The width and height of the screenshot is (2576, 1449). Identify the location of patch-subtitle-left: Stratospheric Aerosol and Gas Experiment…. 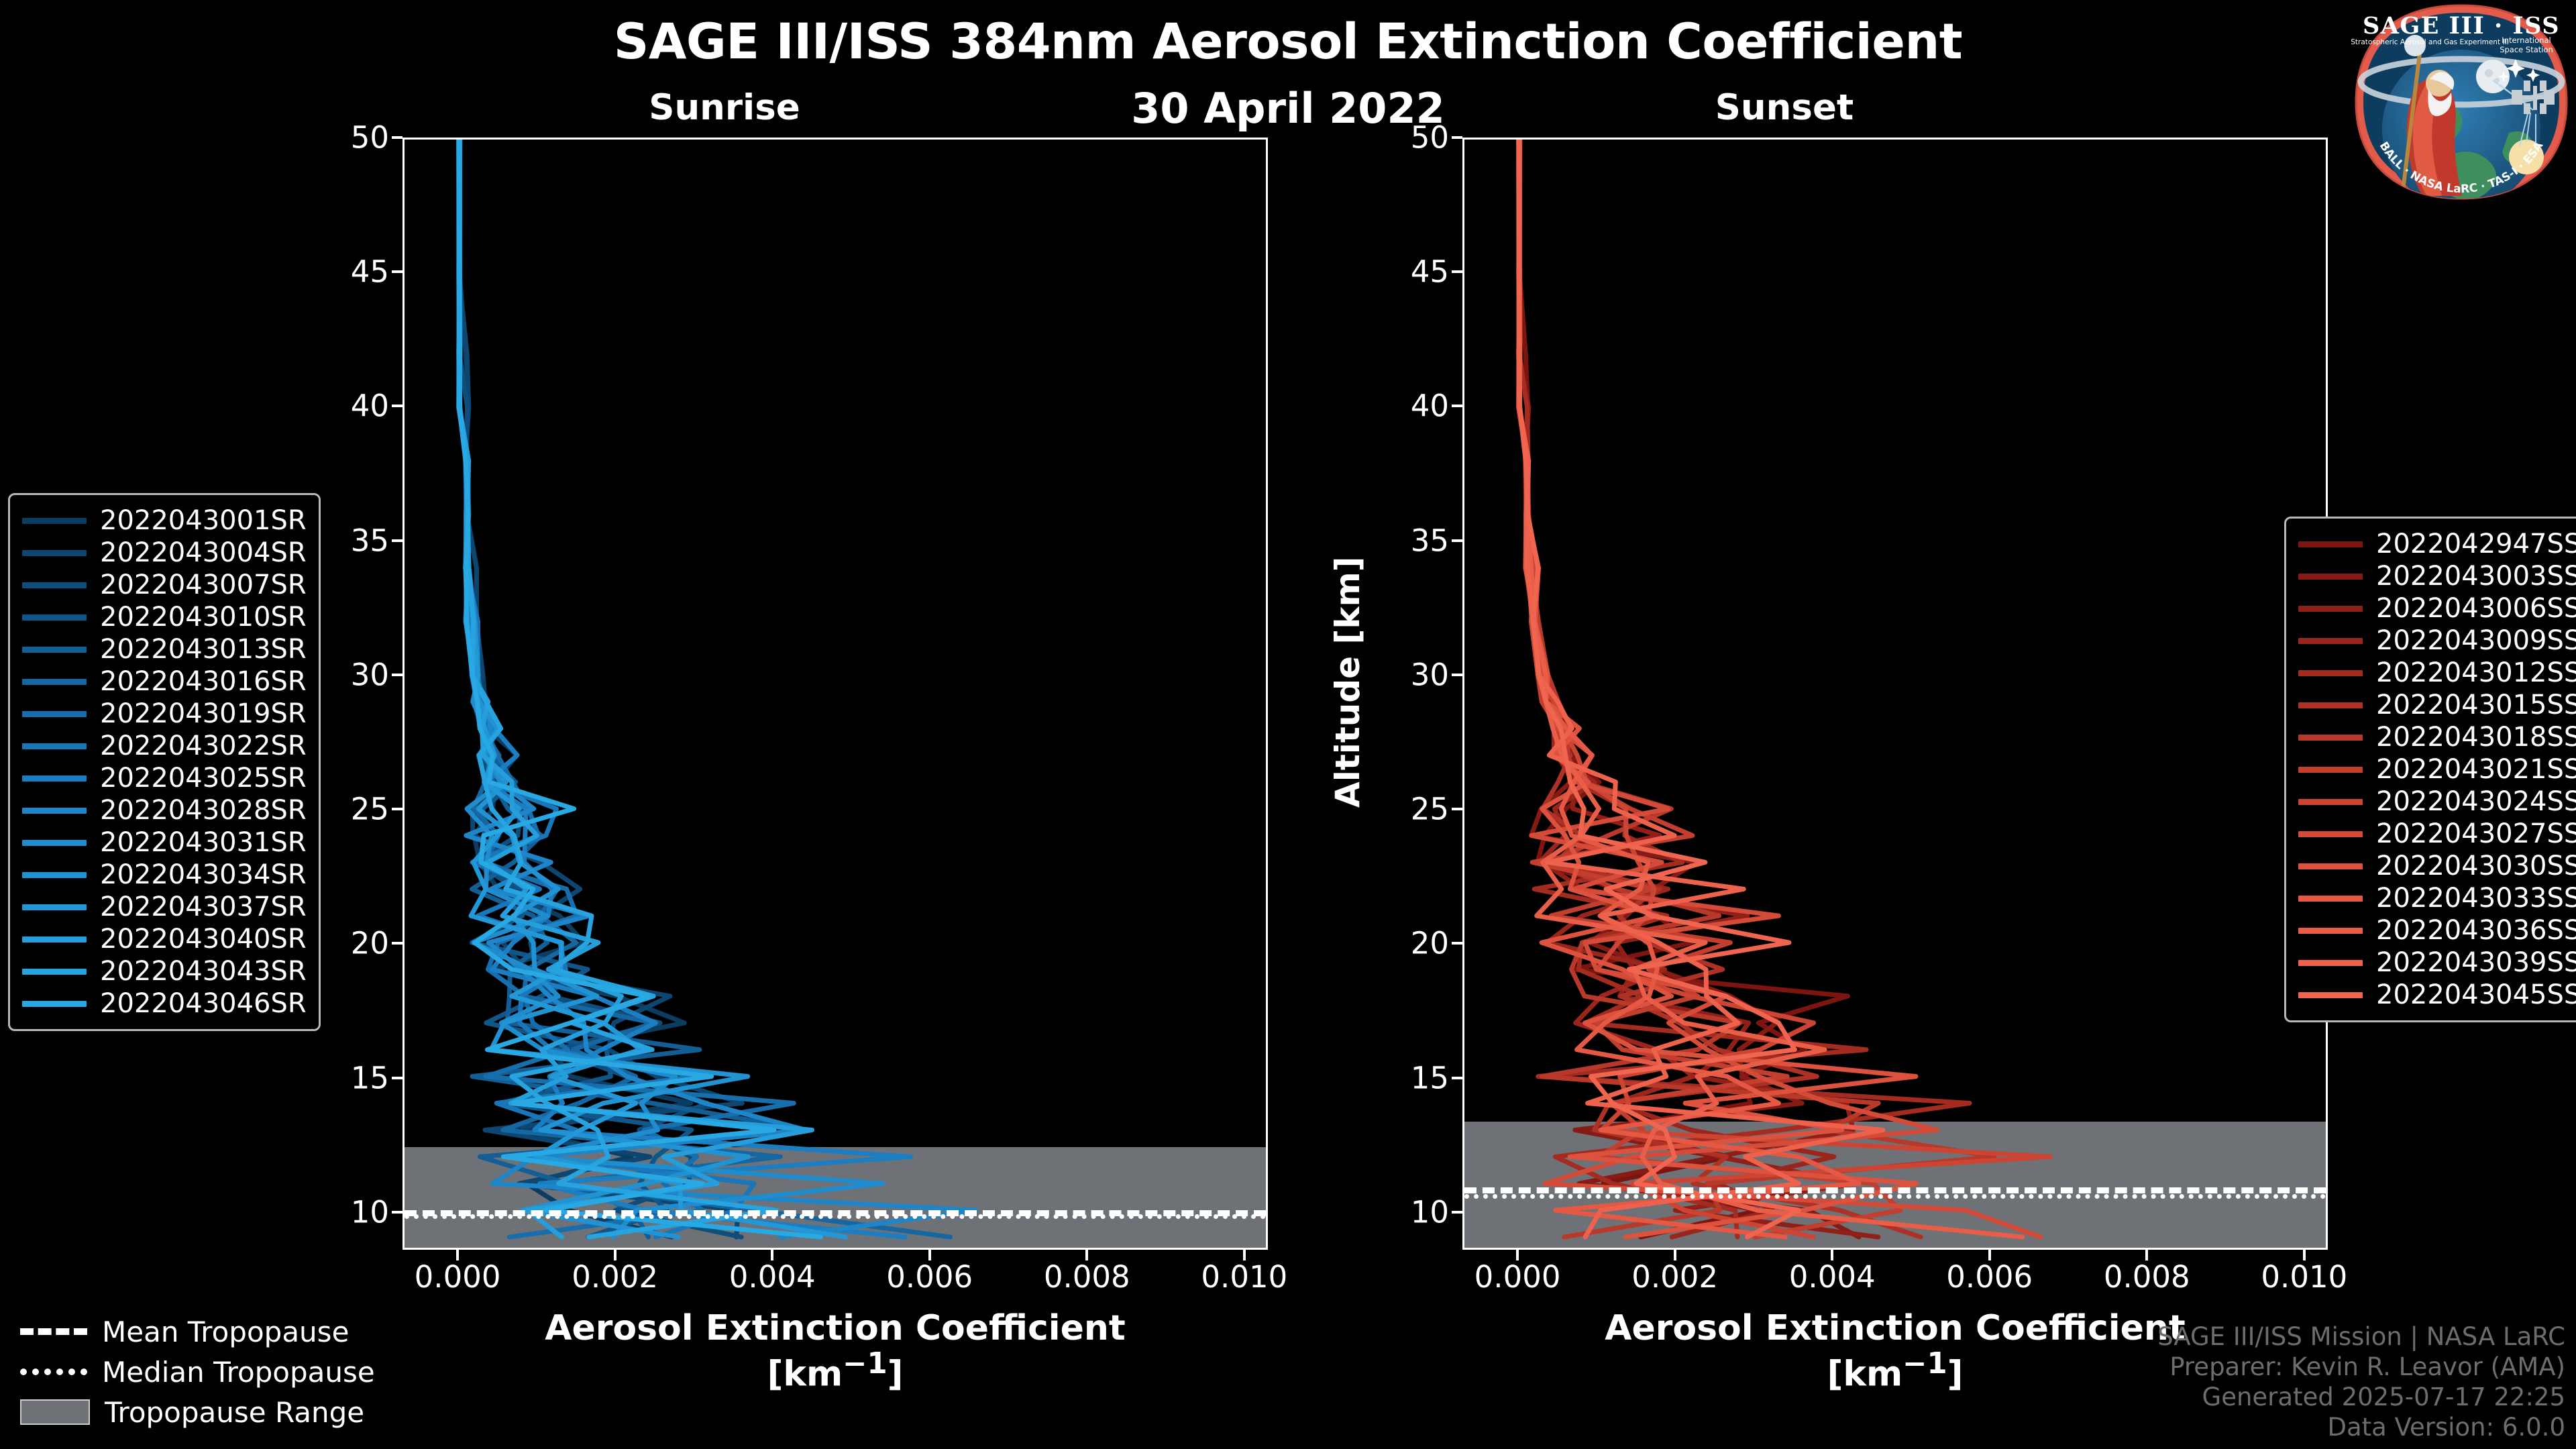
(2430, 42).